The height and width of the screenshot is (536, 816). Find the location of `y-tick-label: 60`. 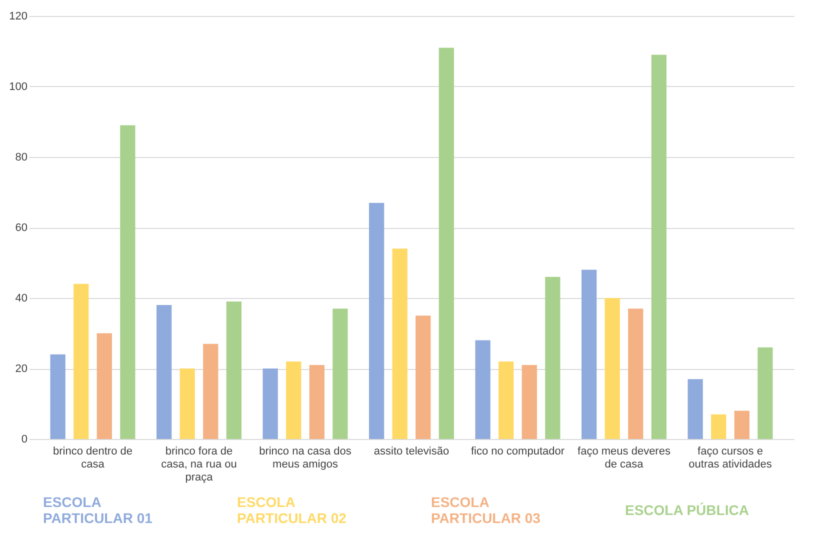

y-tick-label: 60 is located at coordinates (21, 228).